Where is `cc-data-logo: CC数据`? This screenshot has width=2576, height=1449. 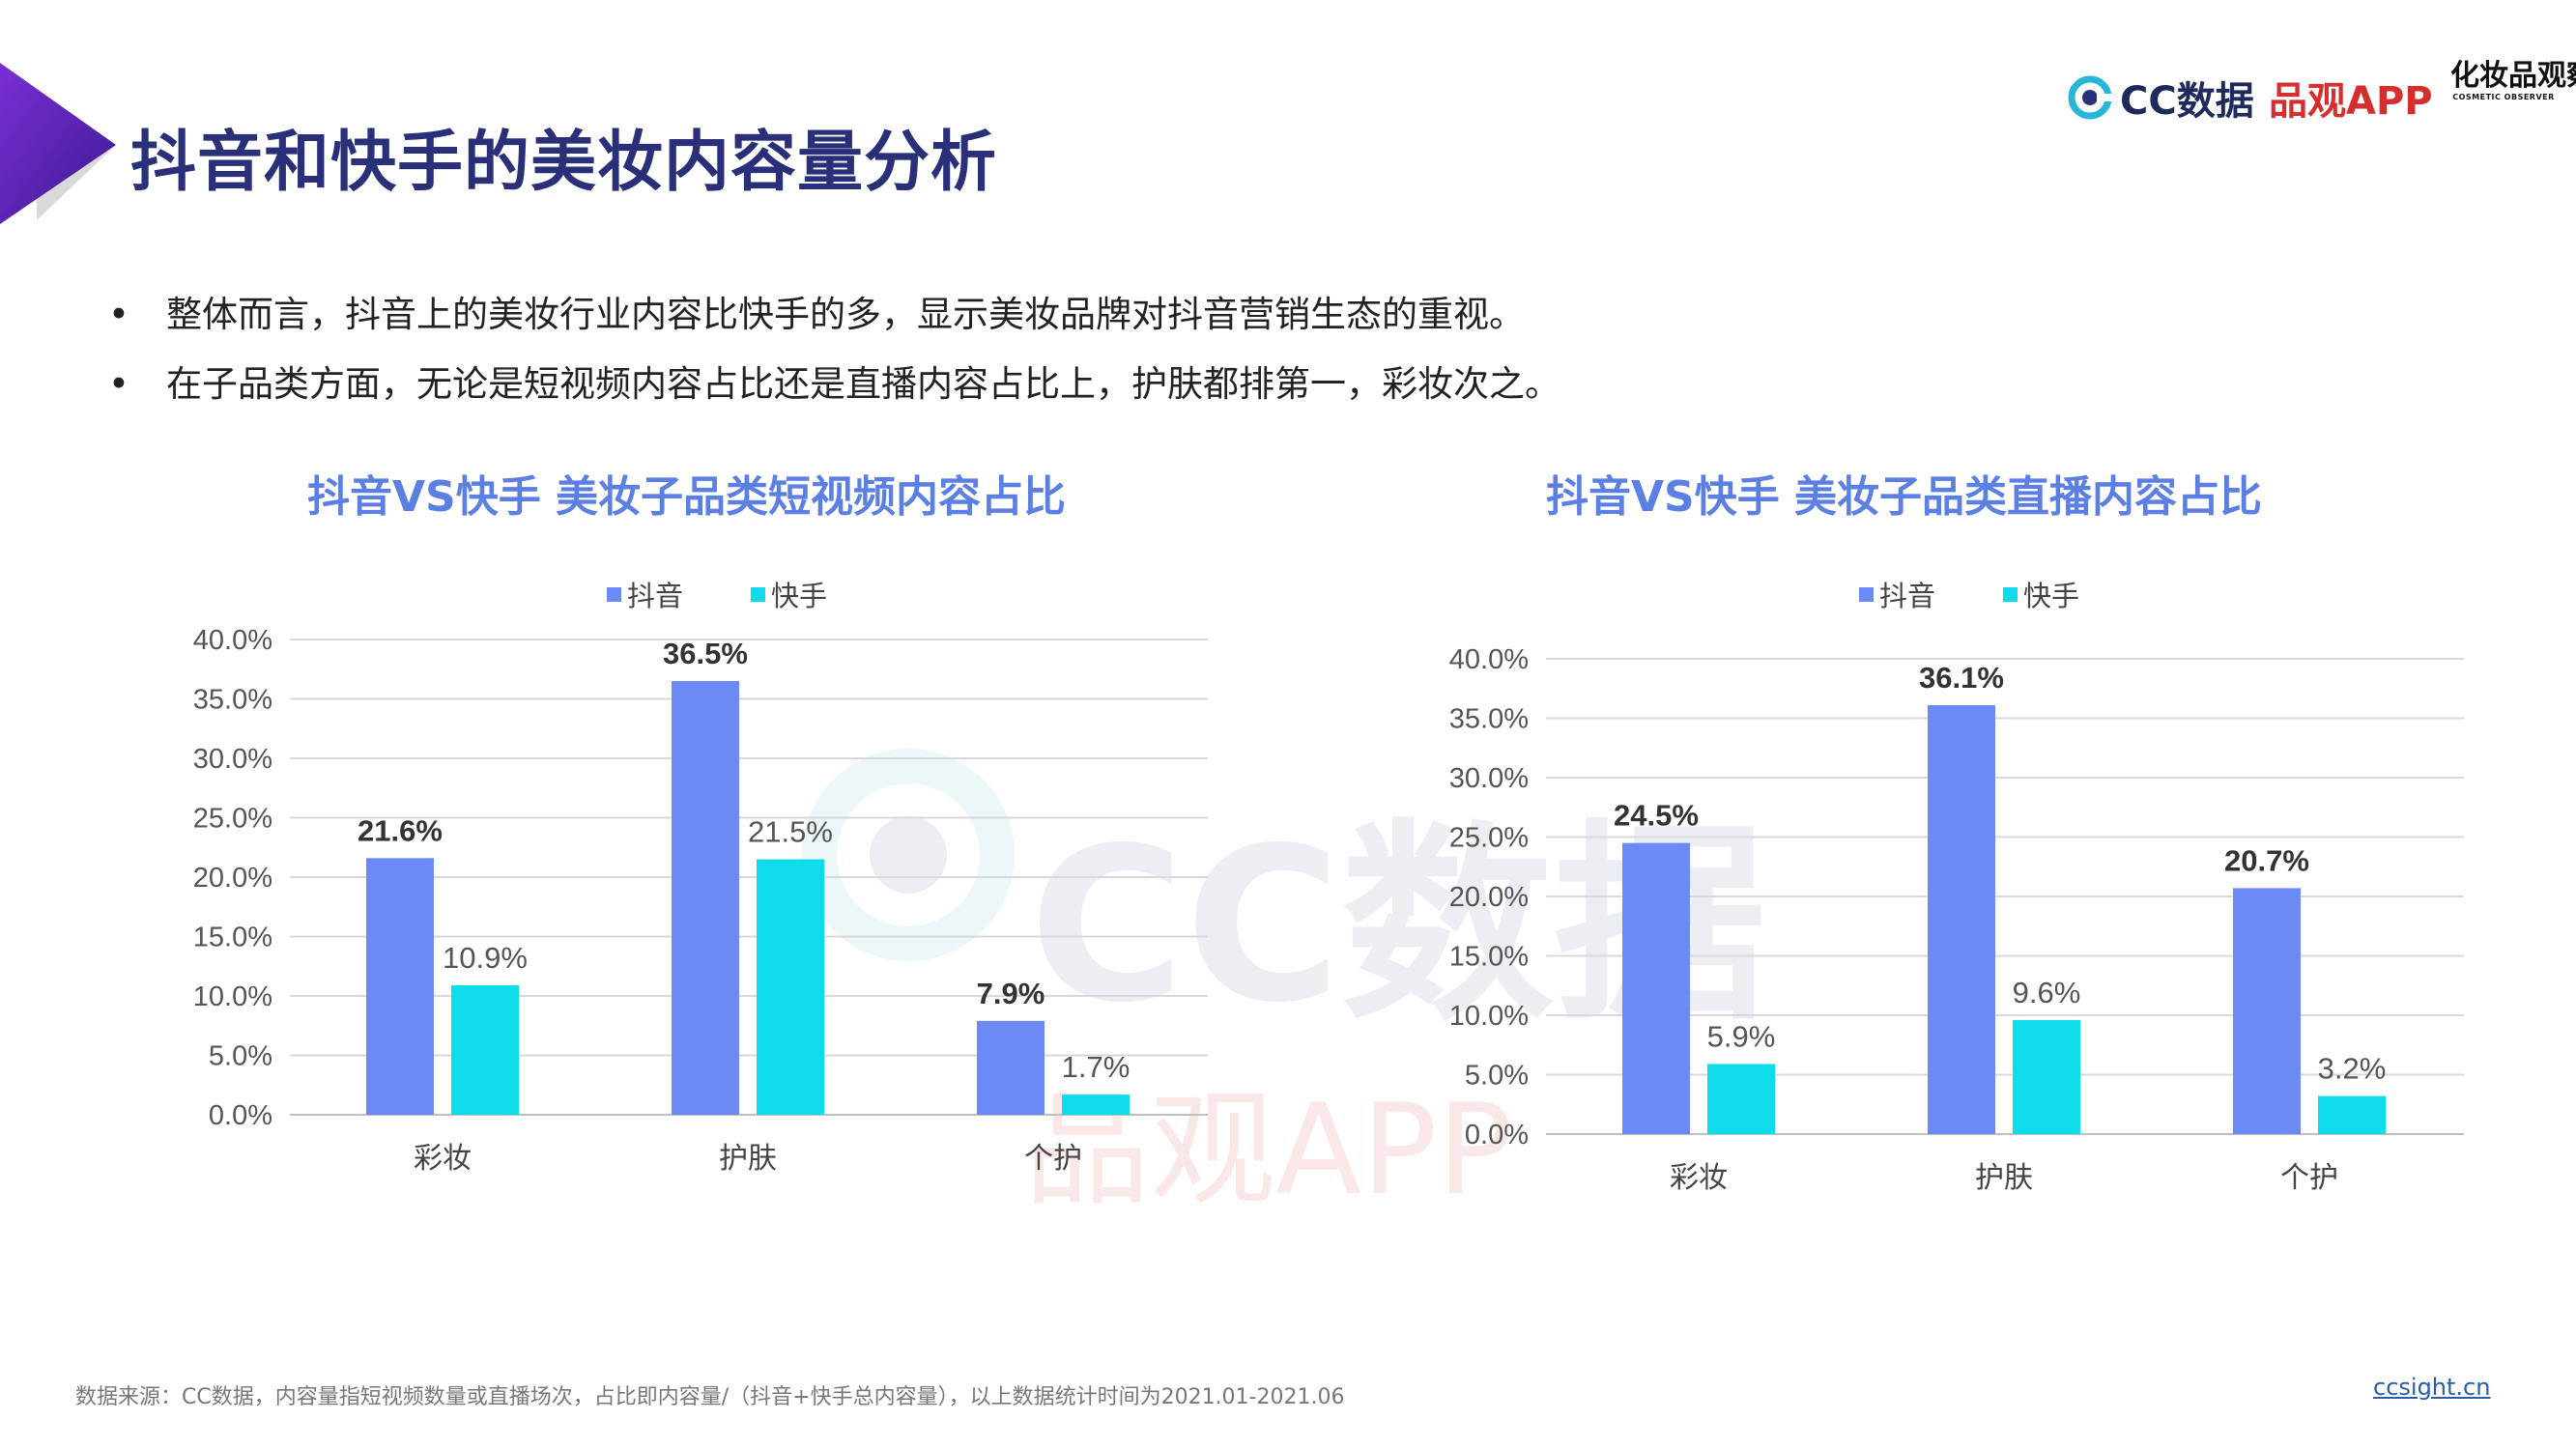 cc-data-logo: CC数据 is located at coordinates (2161, 98).